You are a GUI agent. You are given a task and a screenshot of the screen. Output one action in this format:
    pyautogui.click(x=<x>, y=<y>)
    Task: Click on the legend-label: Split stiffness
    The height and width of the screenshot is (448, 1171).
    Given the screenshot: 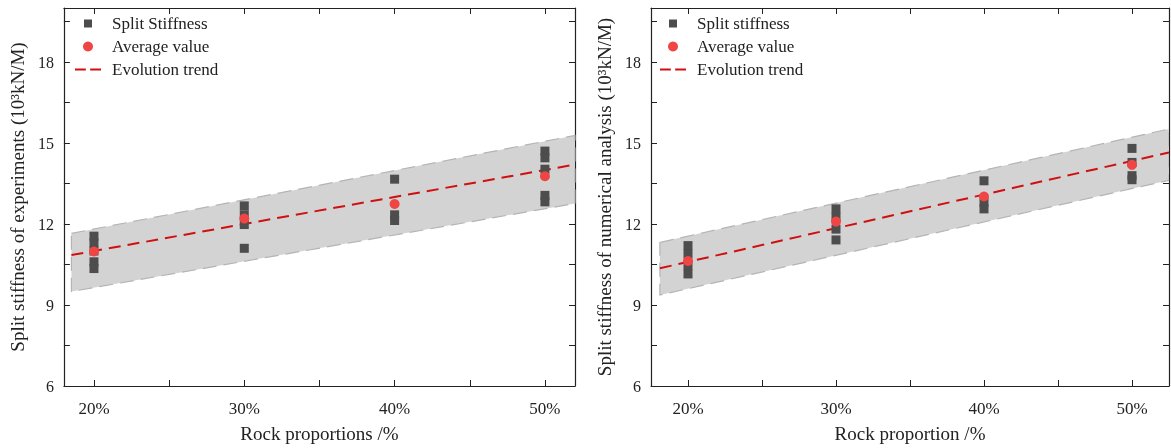 What is the action you would take?
    pyautogui.click(x=743, y=23)
    